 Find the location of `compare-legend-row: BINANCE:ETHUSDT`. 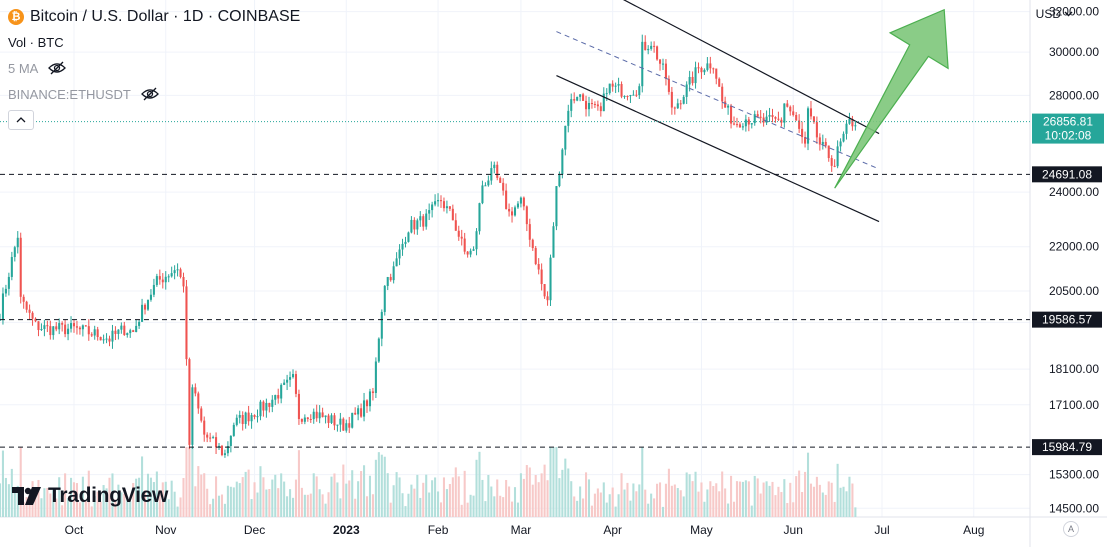

compare-legend-row: BINANCE:ETHUSDT is located at coordinates (154, 94).